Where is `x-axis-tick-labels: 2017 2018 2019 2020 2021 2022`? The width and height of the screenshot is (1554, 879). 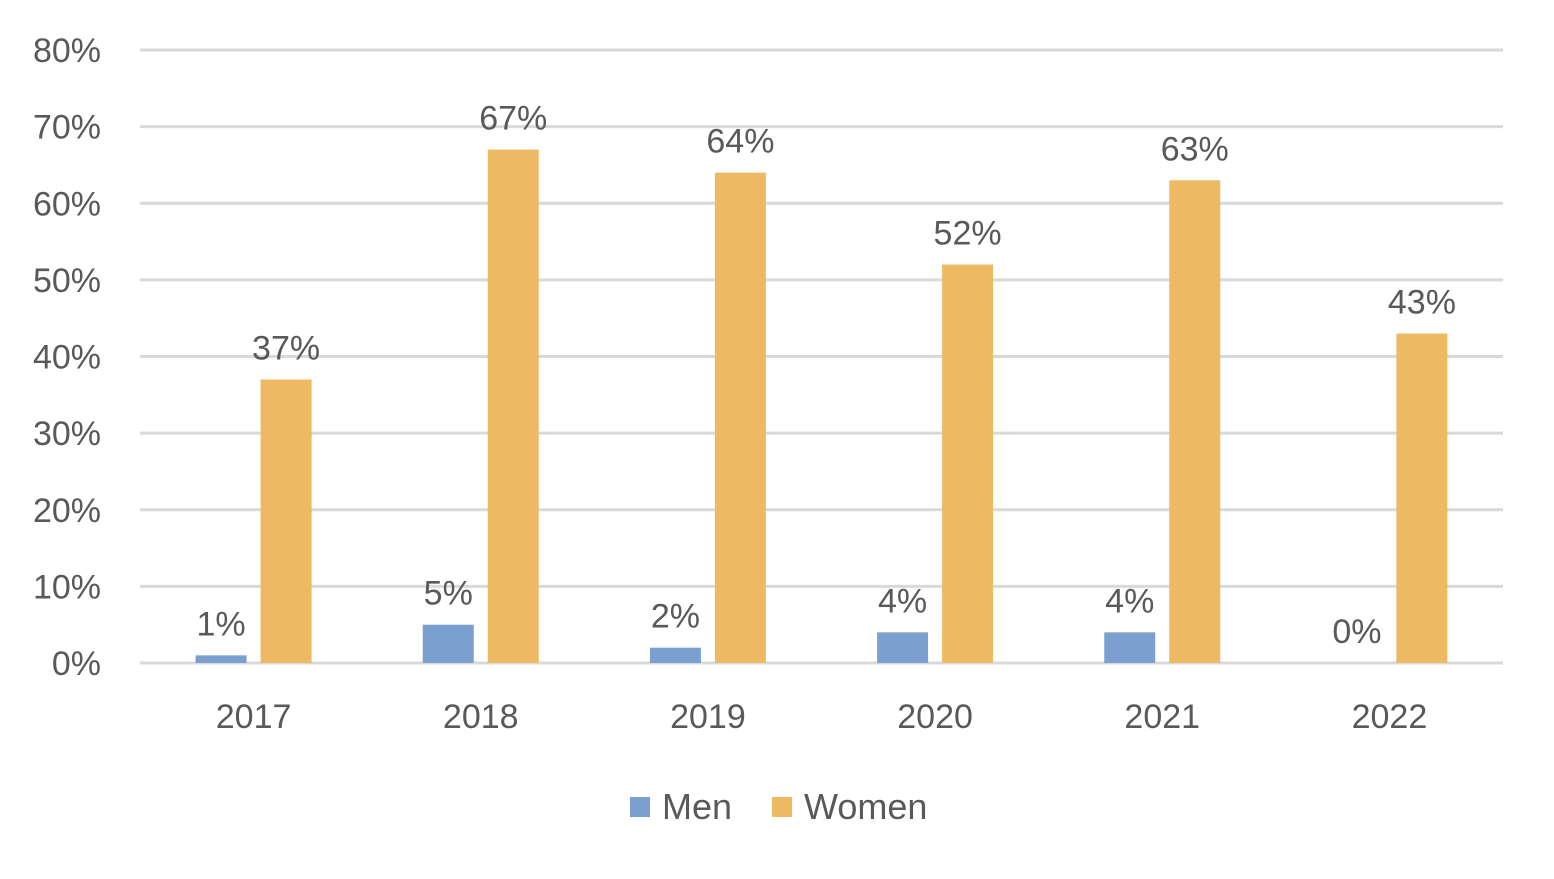 x-axis-tick-labels: 2017 2018 2019 2020 2021 2022 is located at coordinates (821, 717).